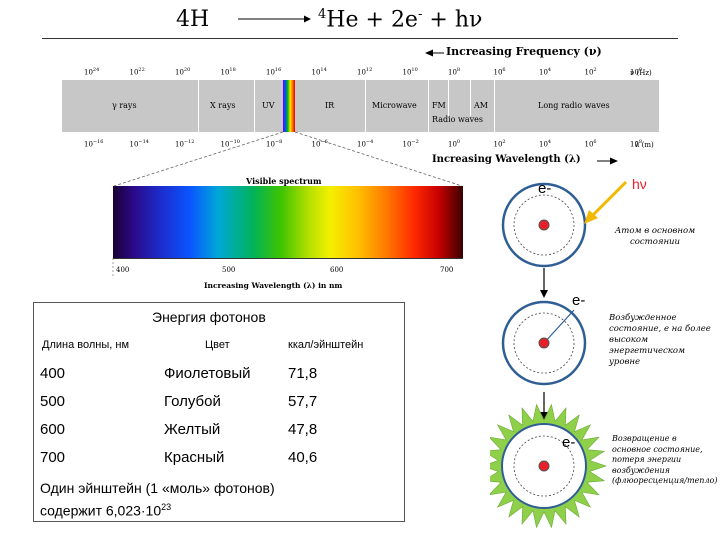 This screenshot has height=540, width=720. Describe the element at coordinates (545, 72) in the screenshot. I see `frequency-tick: 10⁴` at that location.